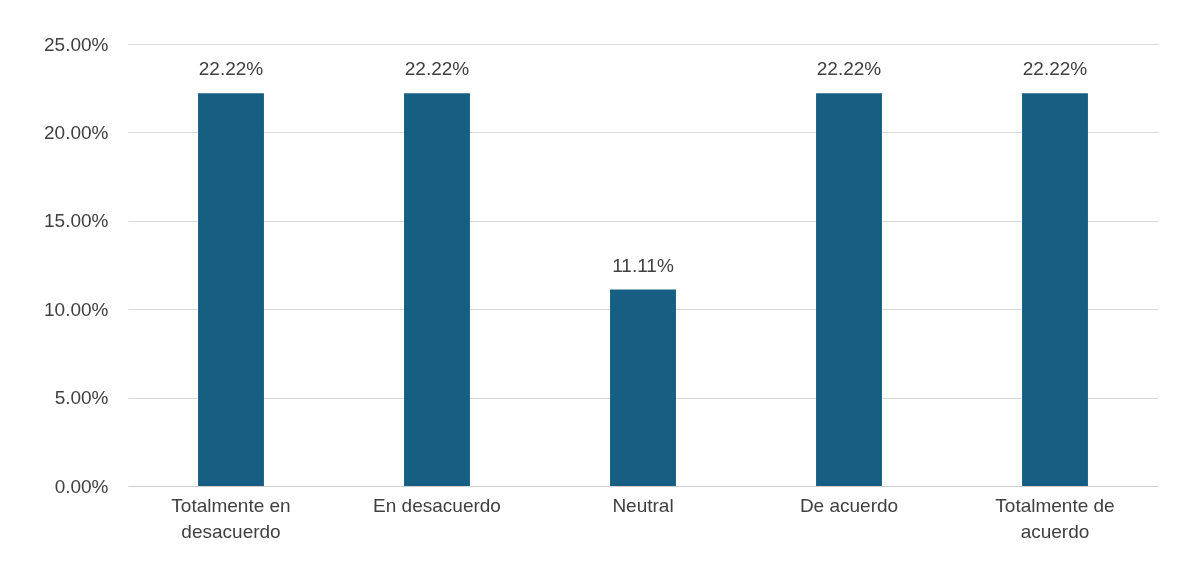  Describe the element at coordinates (81, 398) in the screenshot. I see `y-tick-label: 5.00%` at that location.